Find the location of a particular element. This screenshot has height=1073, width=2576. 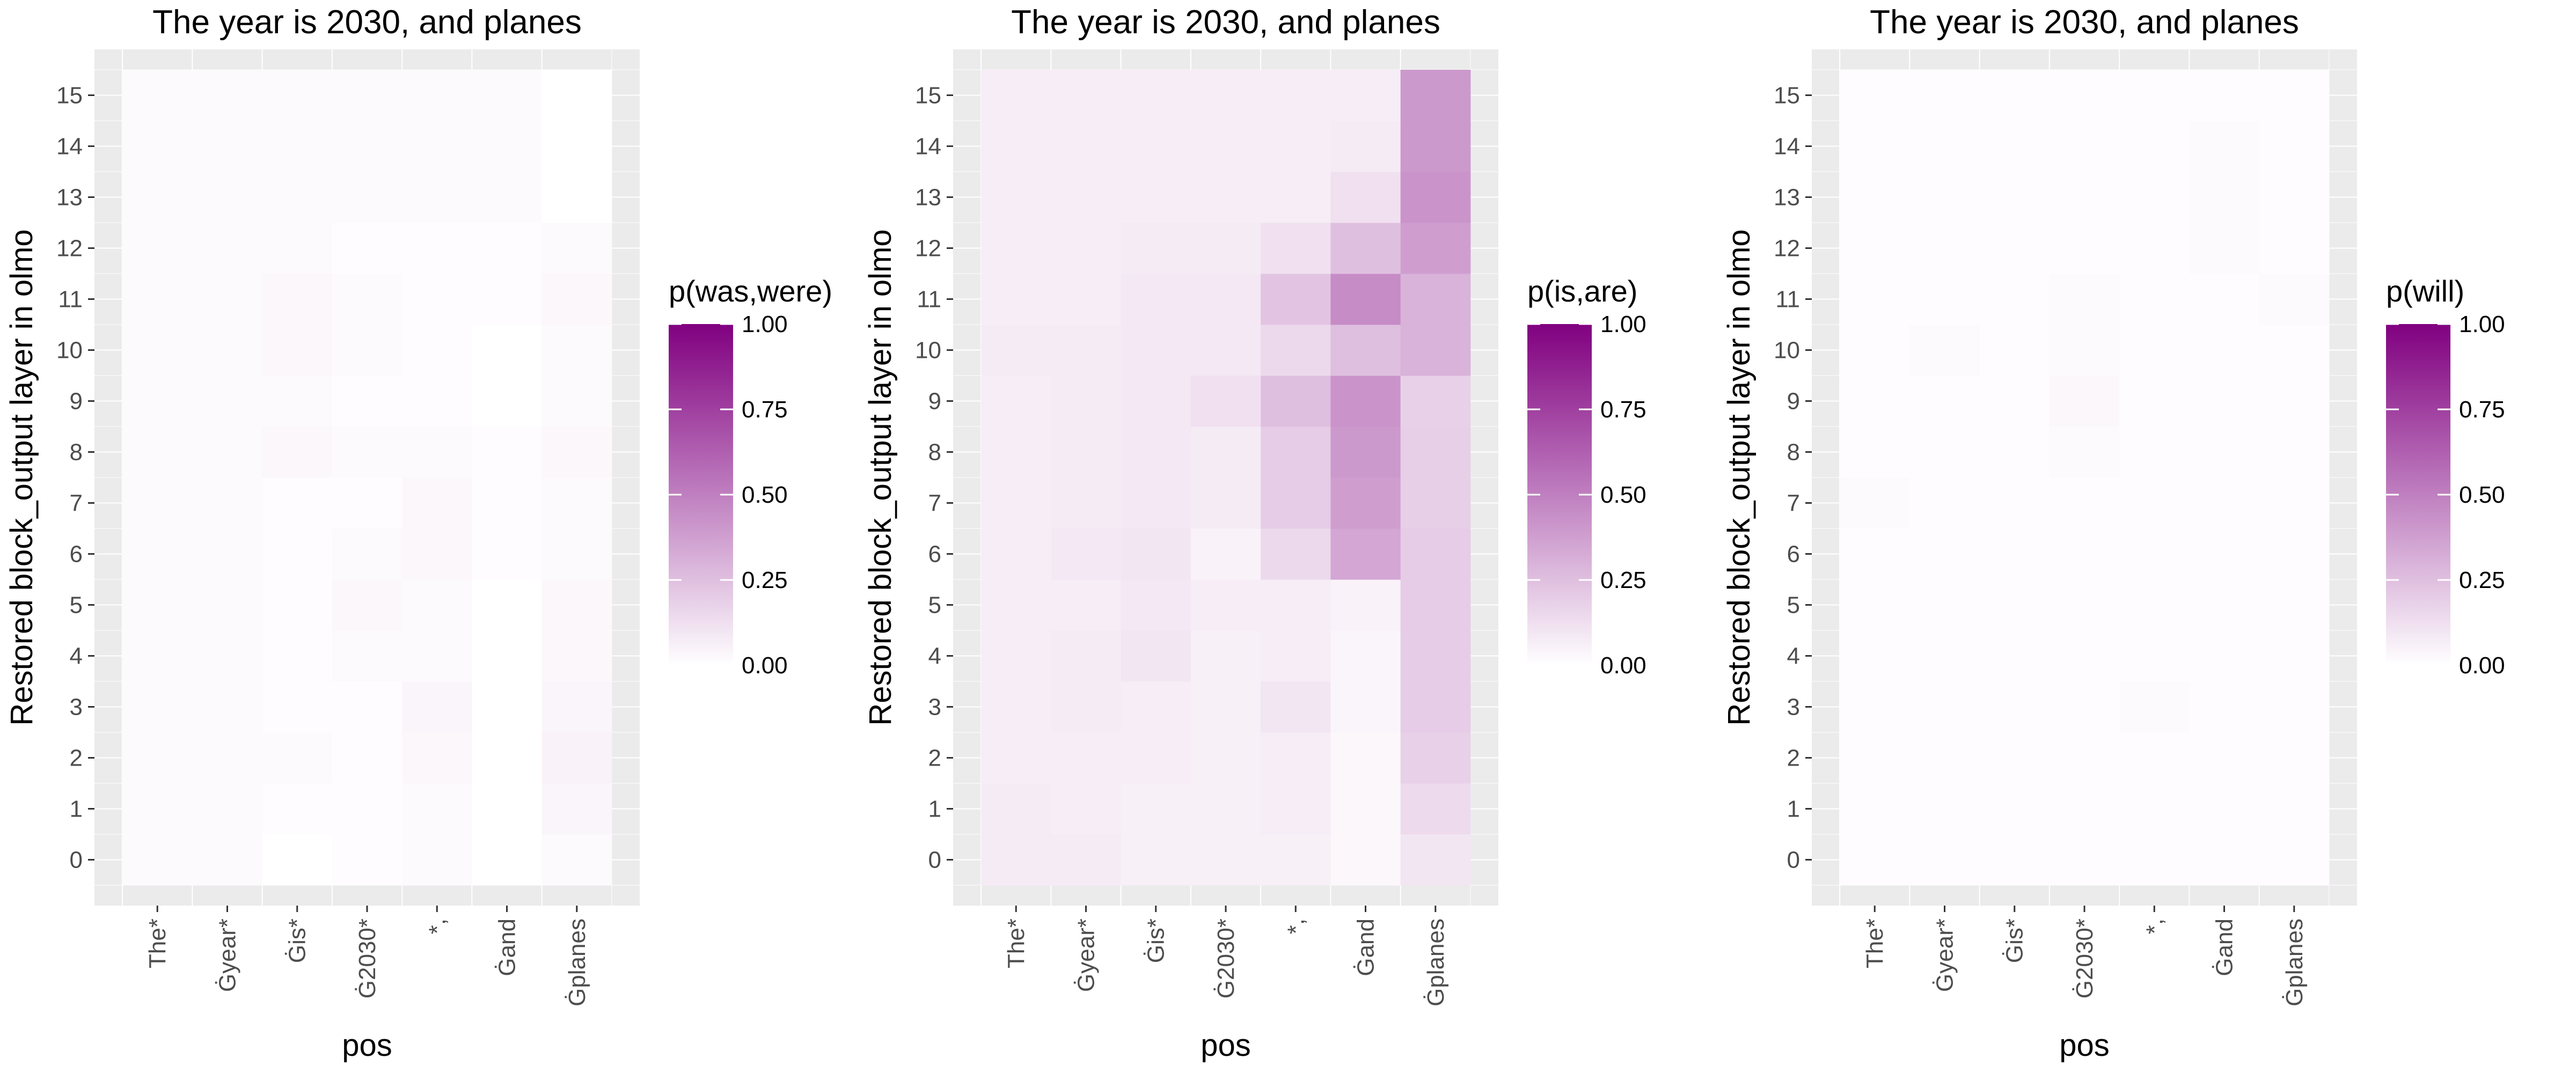

x-tick-label: Ġyear* is located at coordinates (1944, 955).